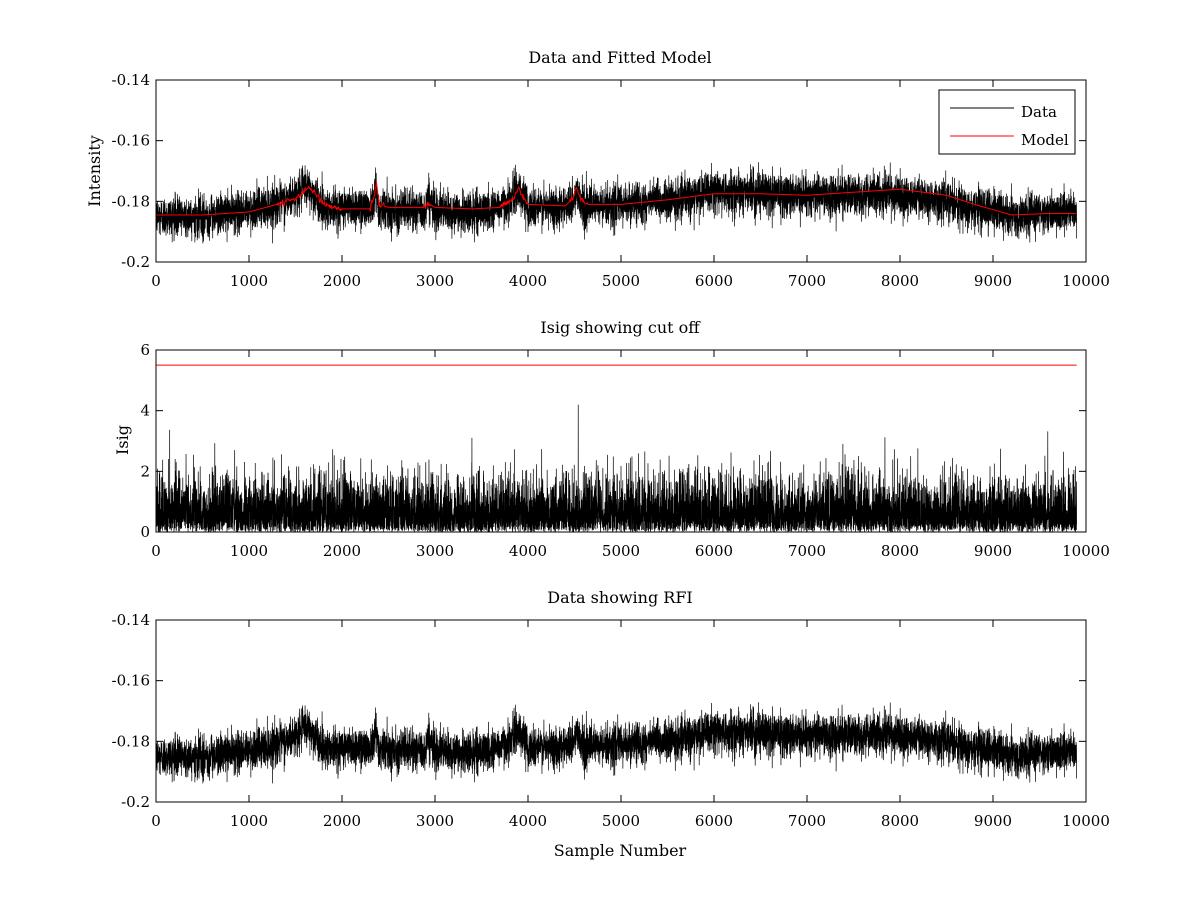 The height and width of the screenshot is (900, 1200). Describe the element at coordinates (616, 198) in the screenshot. I see `model-series-line` at that location.